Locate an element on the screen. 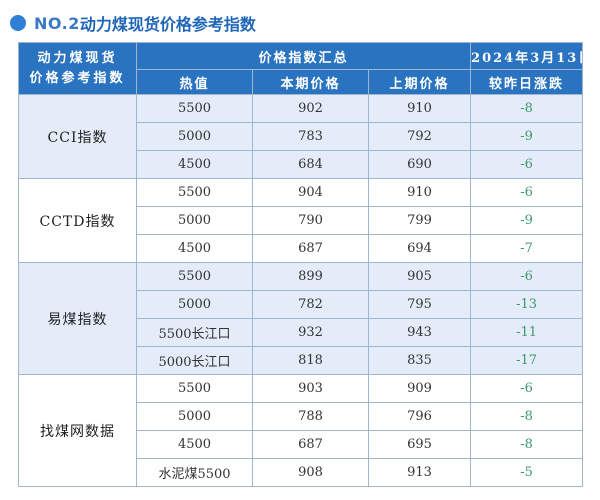 This screenshot has width=600, height=500. table-row: 4500 687 694 -7 is located at coordinates (301, 248).